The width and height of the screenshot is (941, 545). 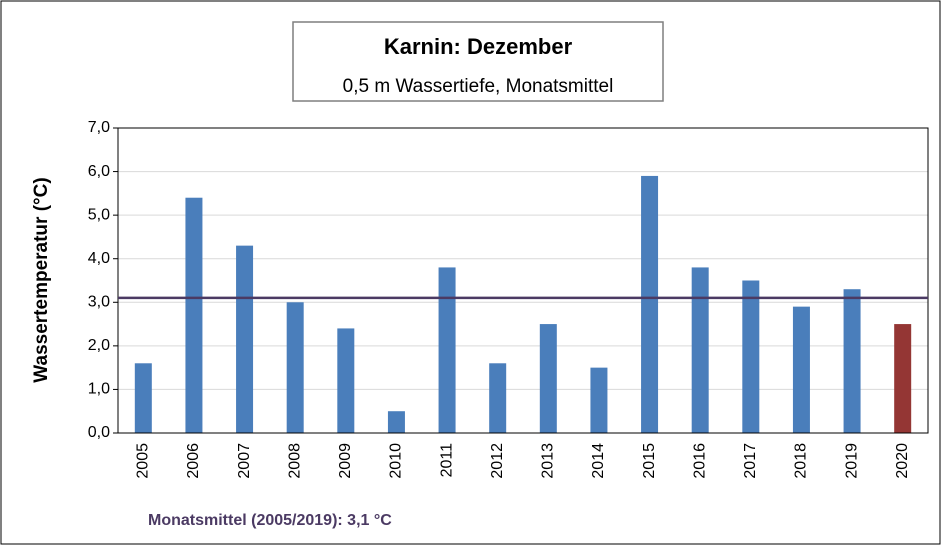 What do you see at coordinates (99, 127) in the screenshot?
I see `y-tick-label: 7,0` at bounding box center [99, 127].